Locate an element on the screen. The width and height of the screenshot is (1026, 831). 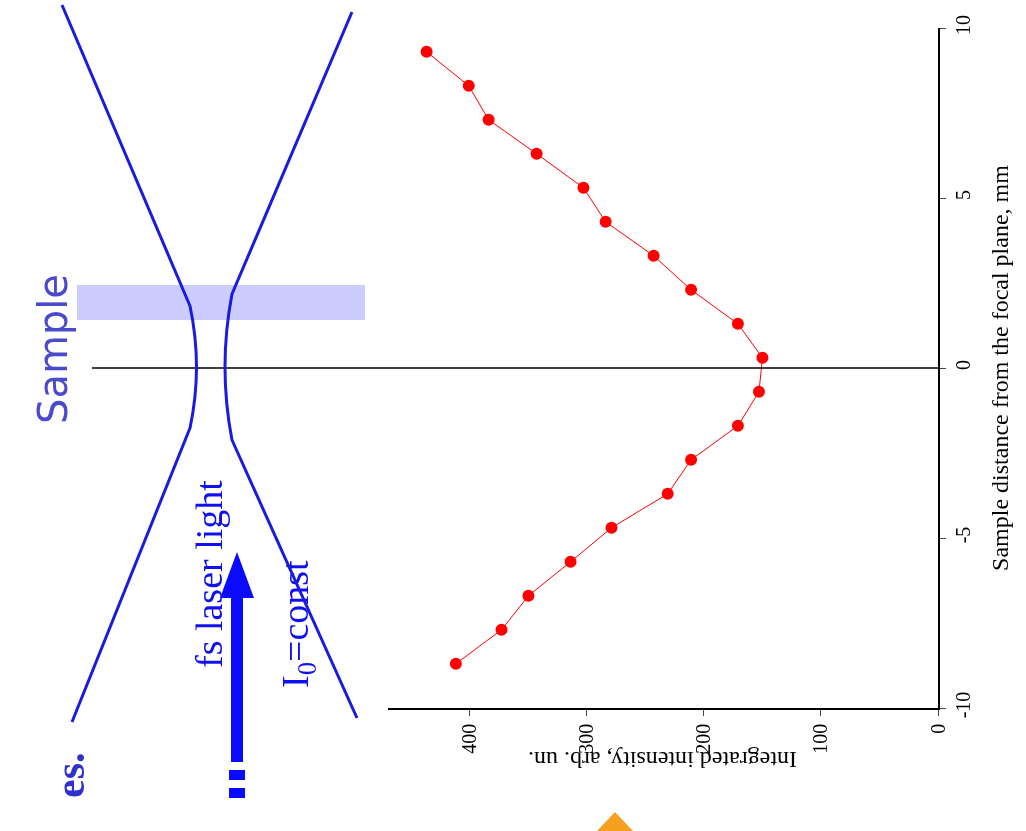
y-tick-label: -10 is located at coordinates (962, 705).